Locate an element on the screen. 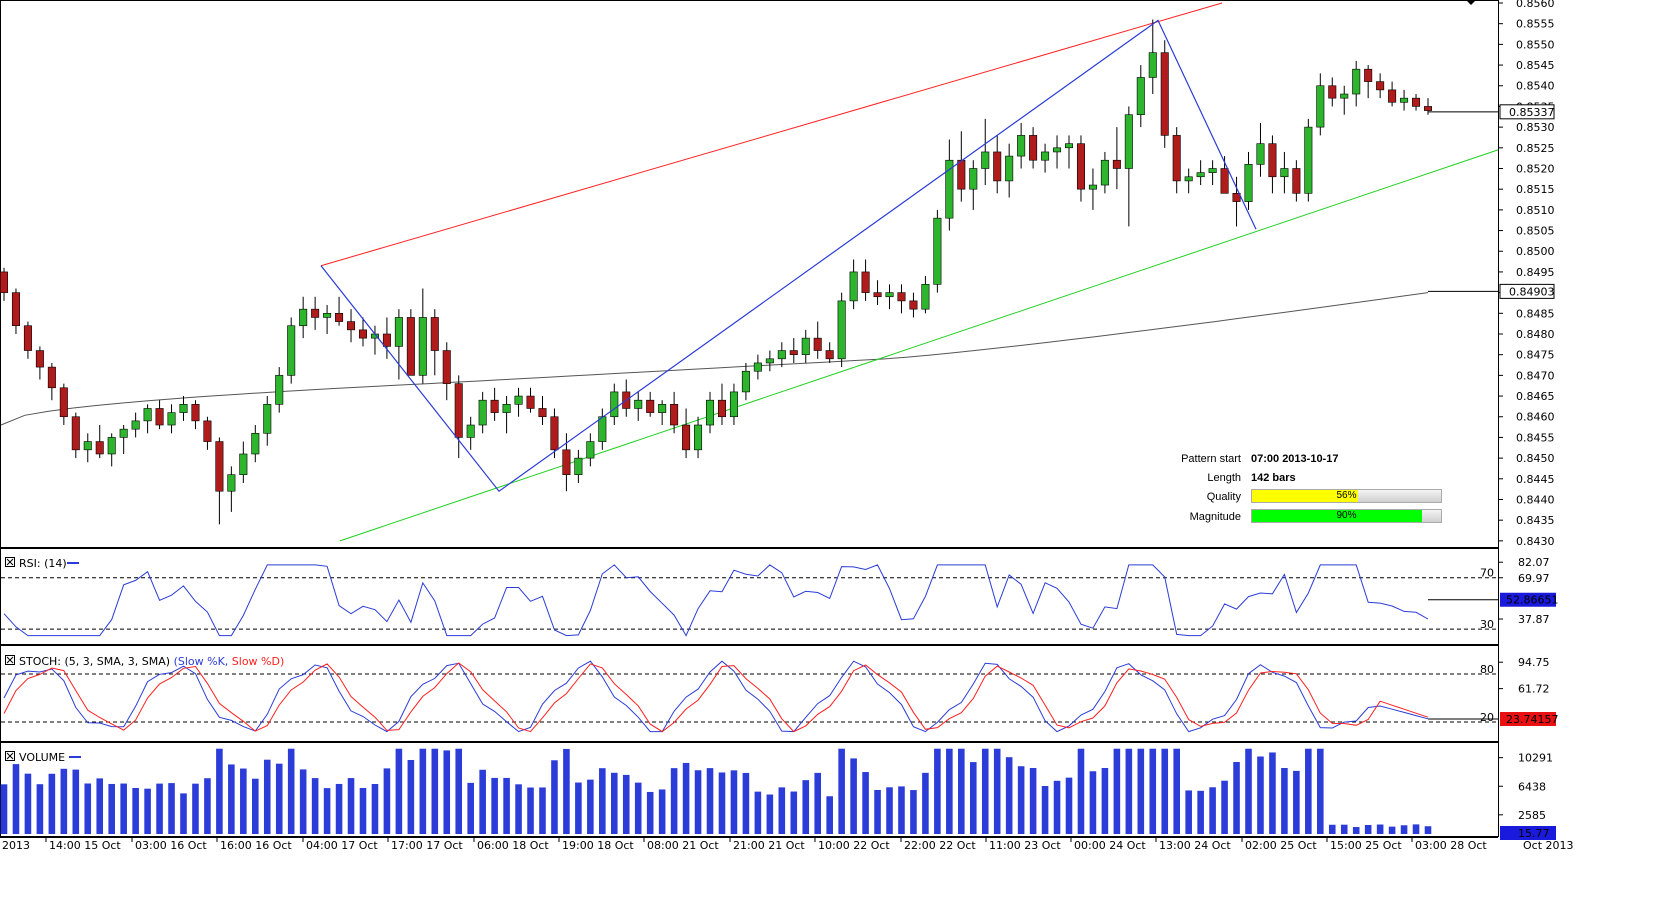  time-label: Oct 2013 is located at coordinates (1548, 845).